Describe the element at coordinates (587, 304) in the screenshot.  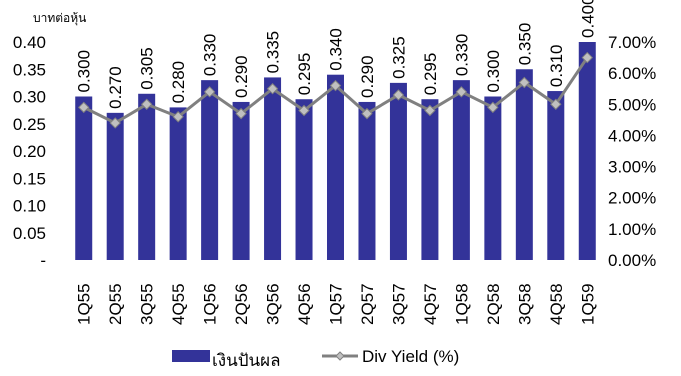
I see `x-axis-tick-label: 1Q59` at that location.